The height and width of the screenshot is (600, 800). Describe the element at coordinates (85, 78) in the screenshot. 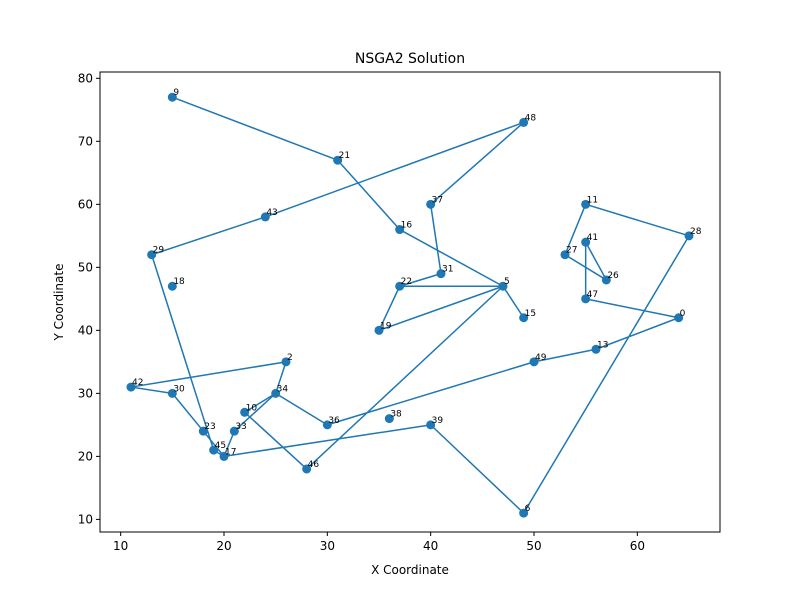

I see `y-tick-label: 80` at that location.